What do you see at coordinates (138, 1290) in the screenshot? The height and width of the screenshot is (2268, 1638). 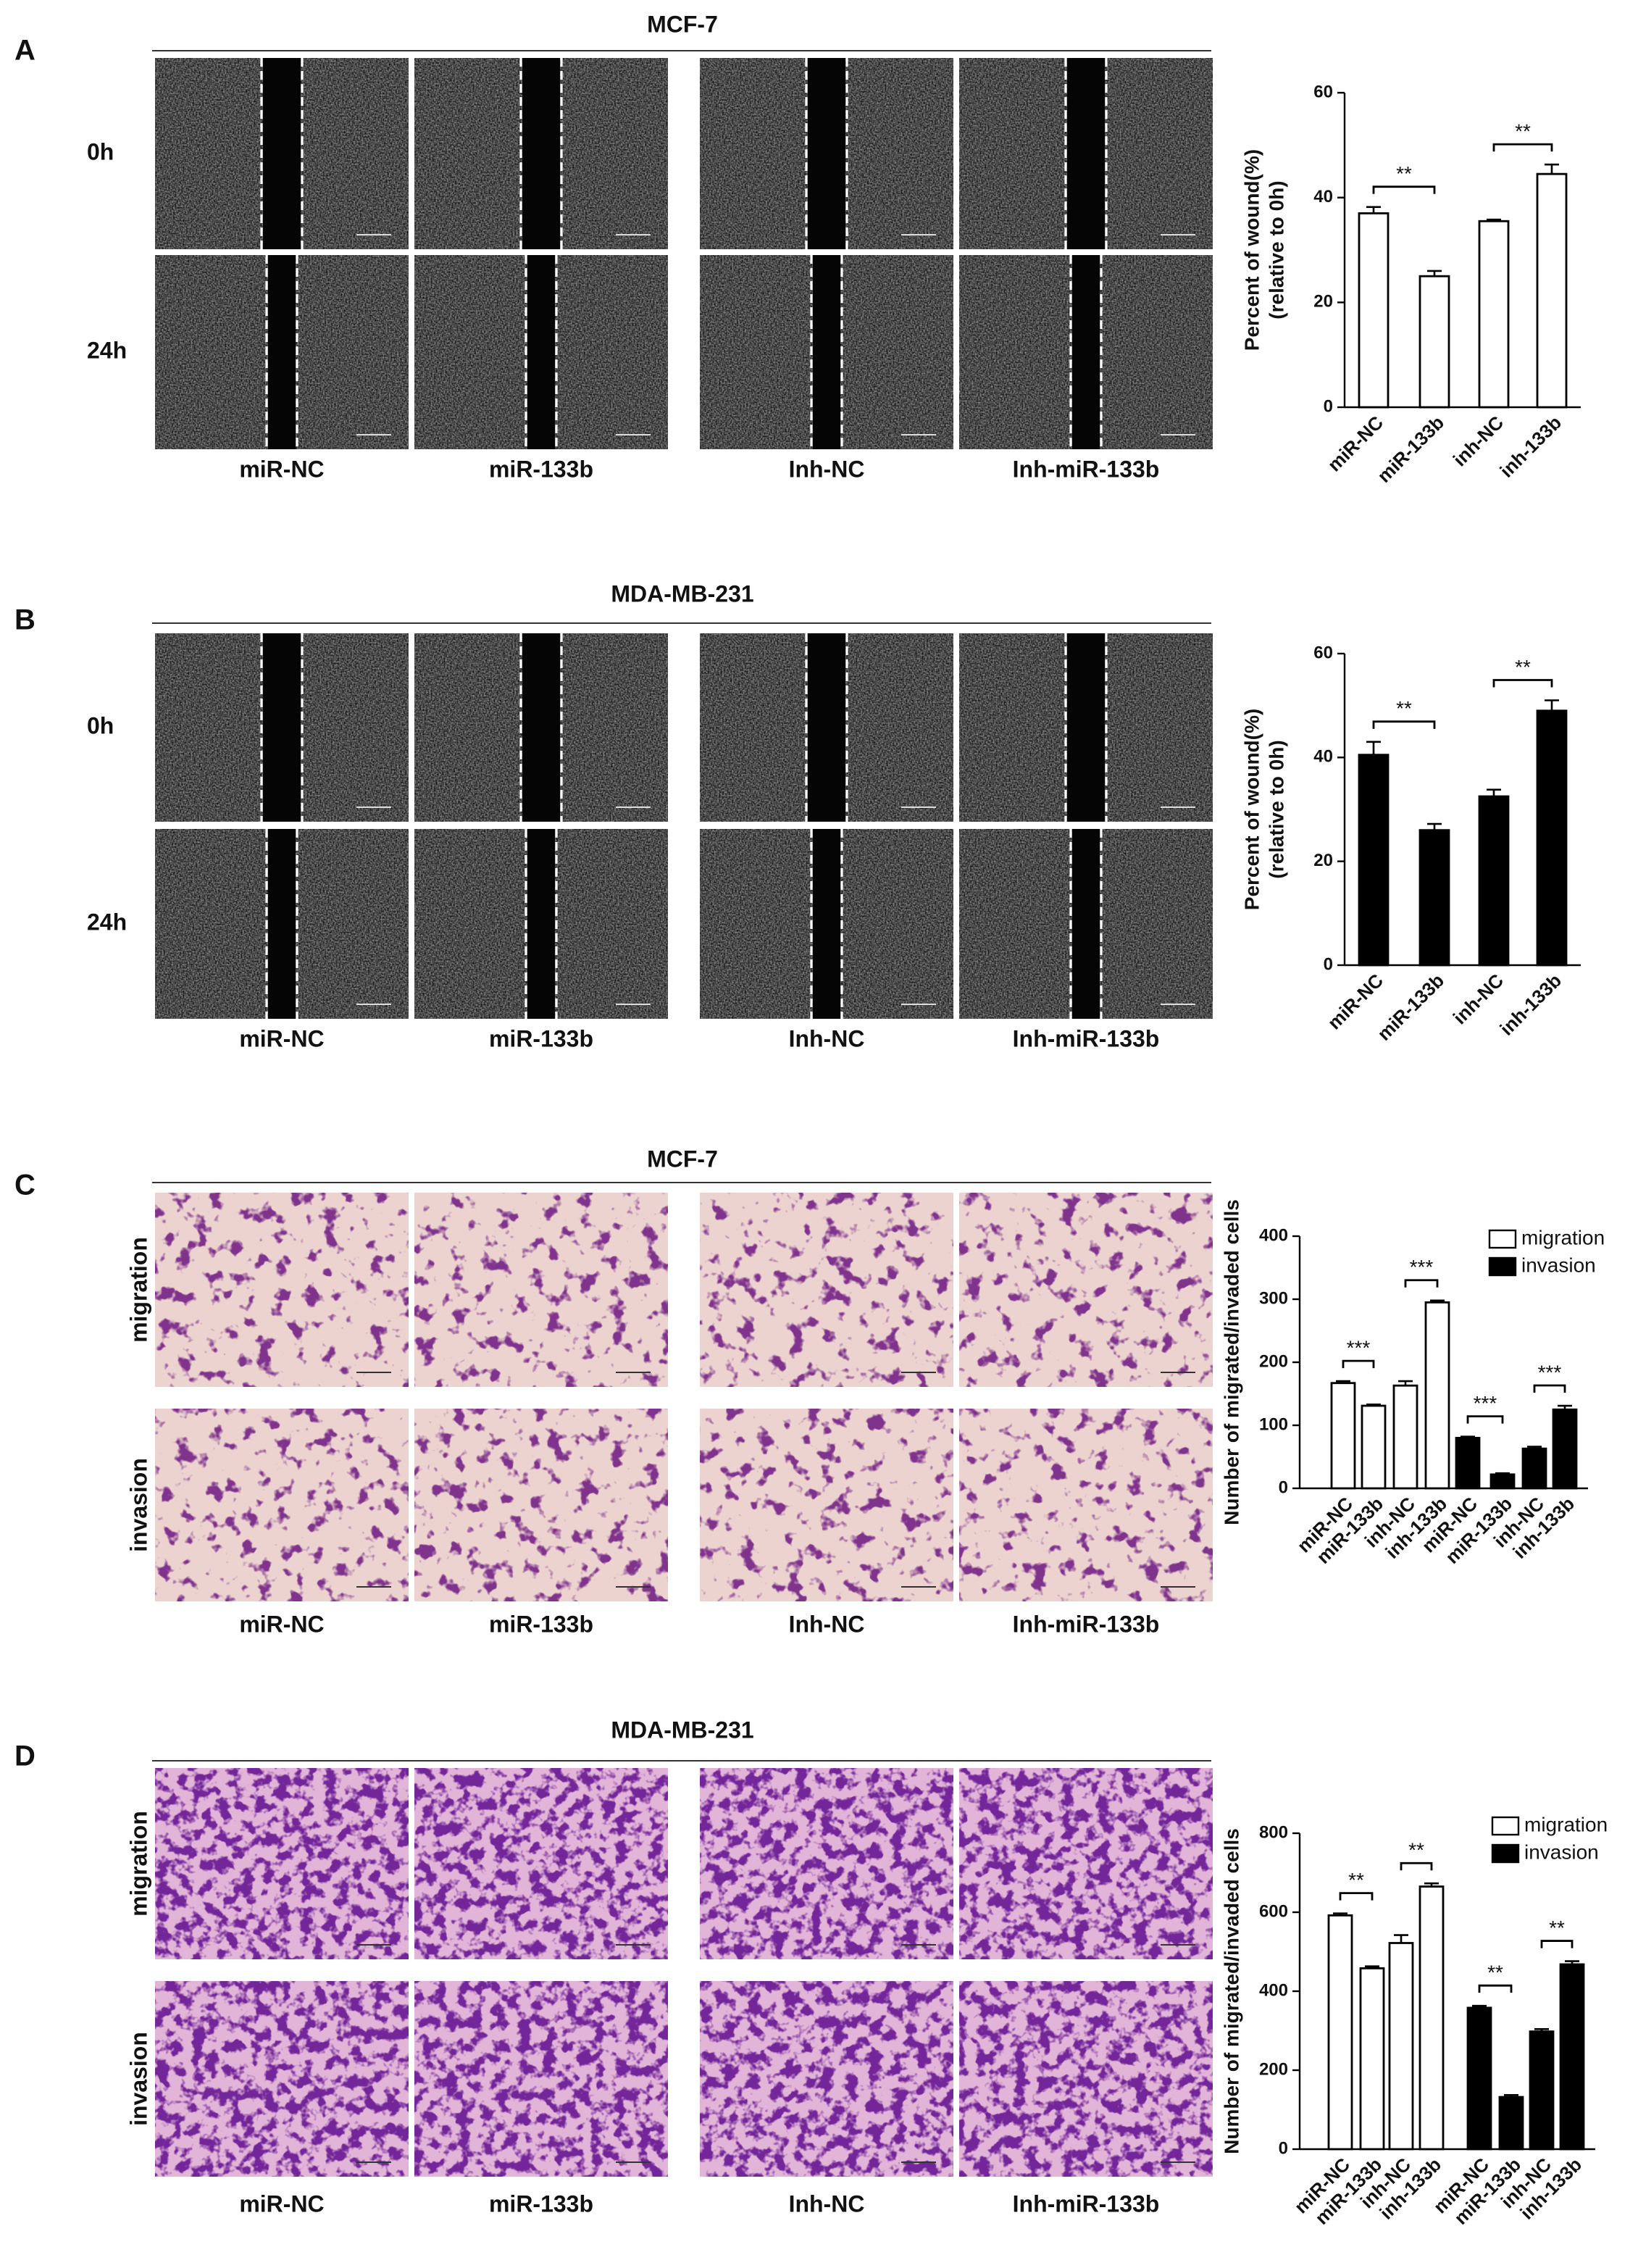 I see `row-label: migration` at bounding box center [138, 1290].